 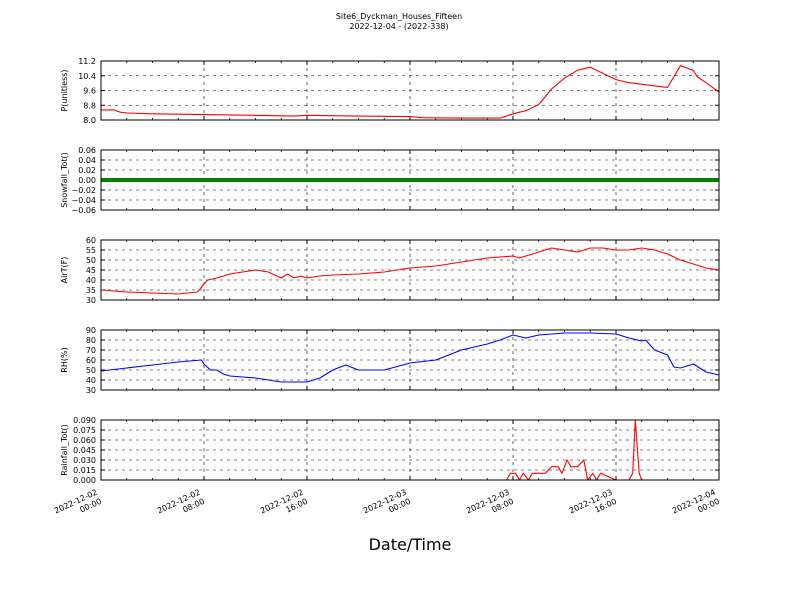 What do you see at coordinates (87, 150) in the screenshot?
I see `y-tick-label: 0.06` at bounding box center [87, 150].